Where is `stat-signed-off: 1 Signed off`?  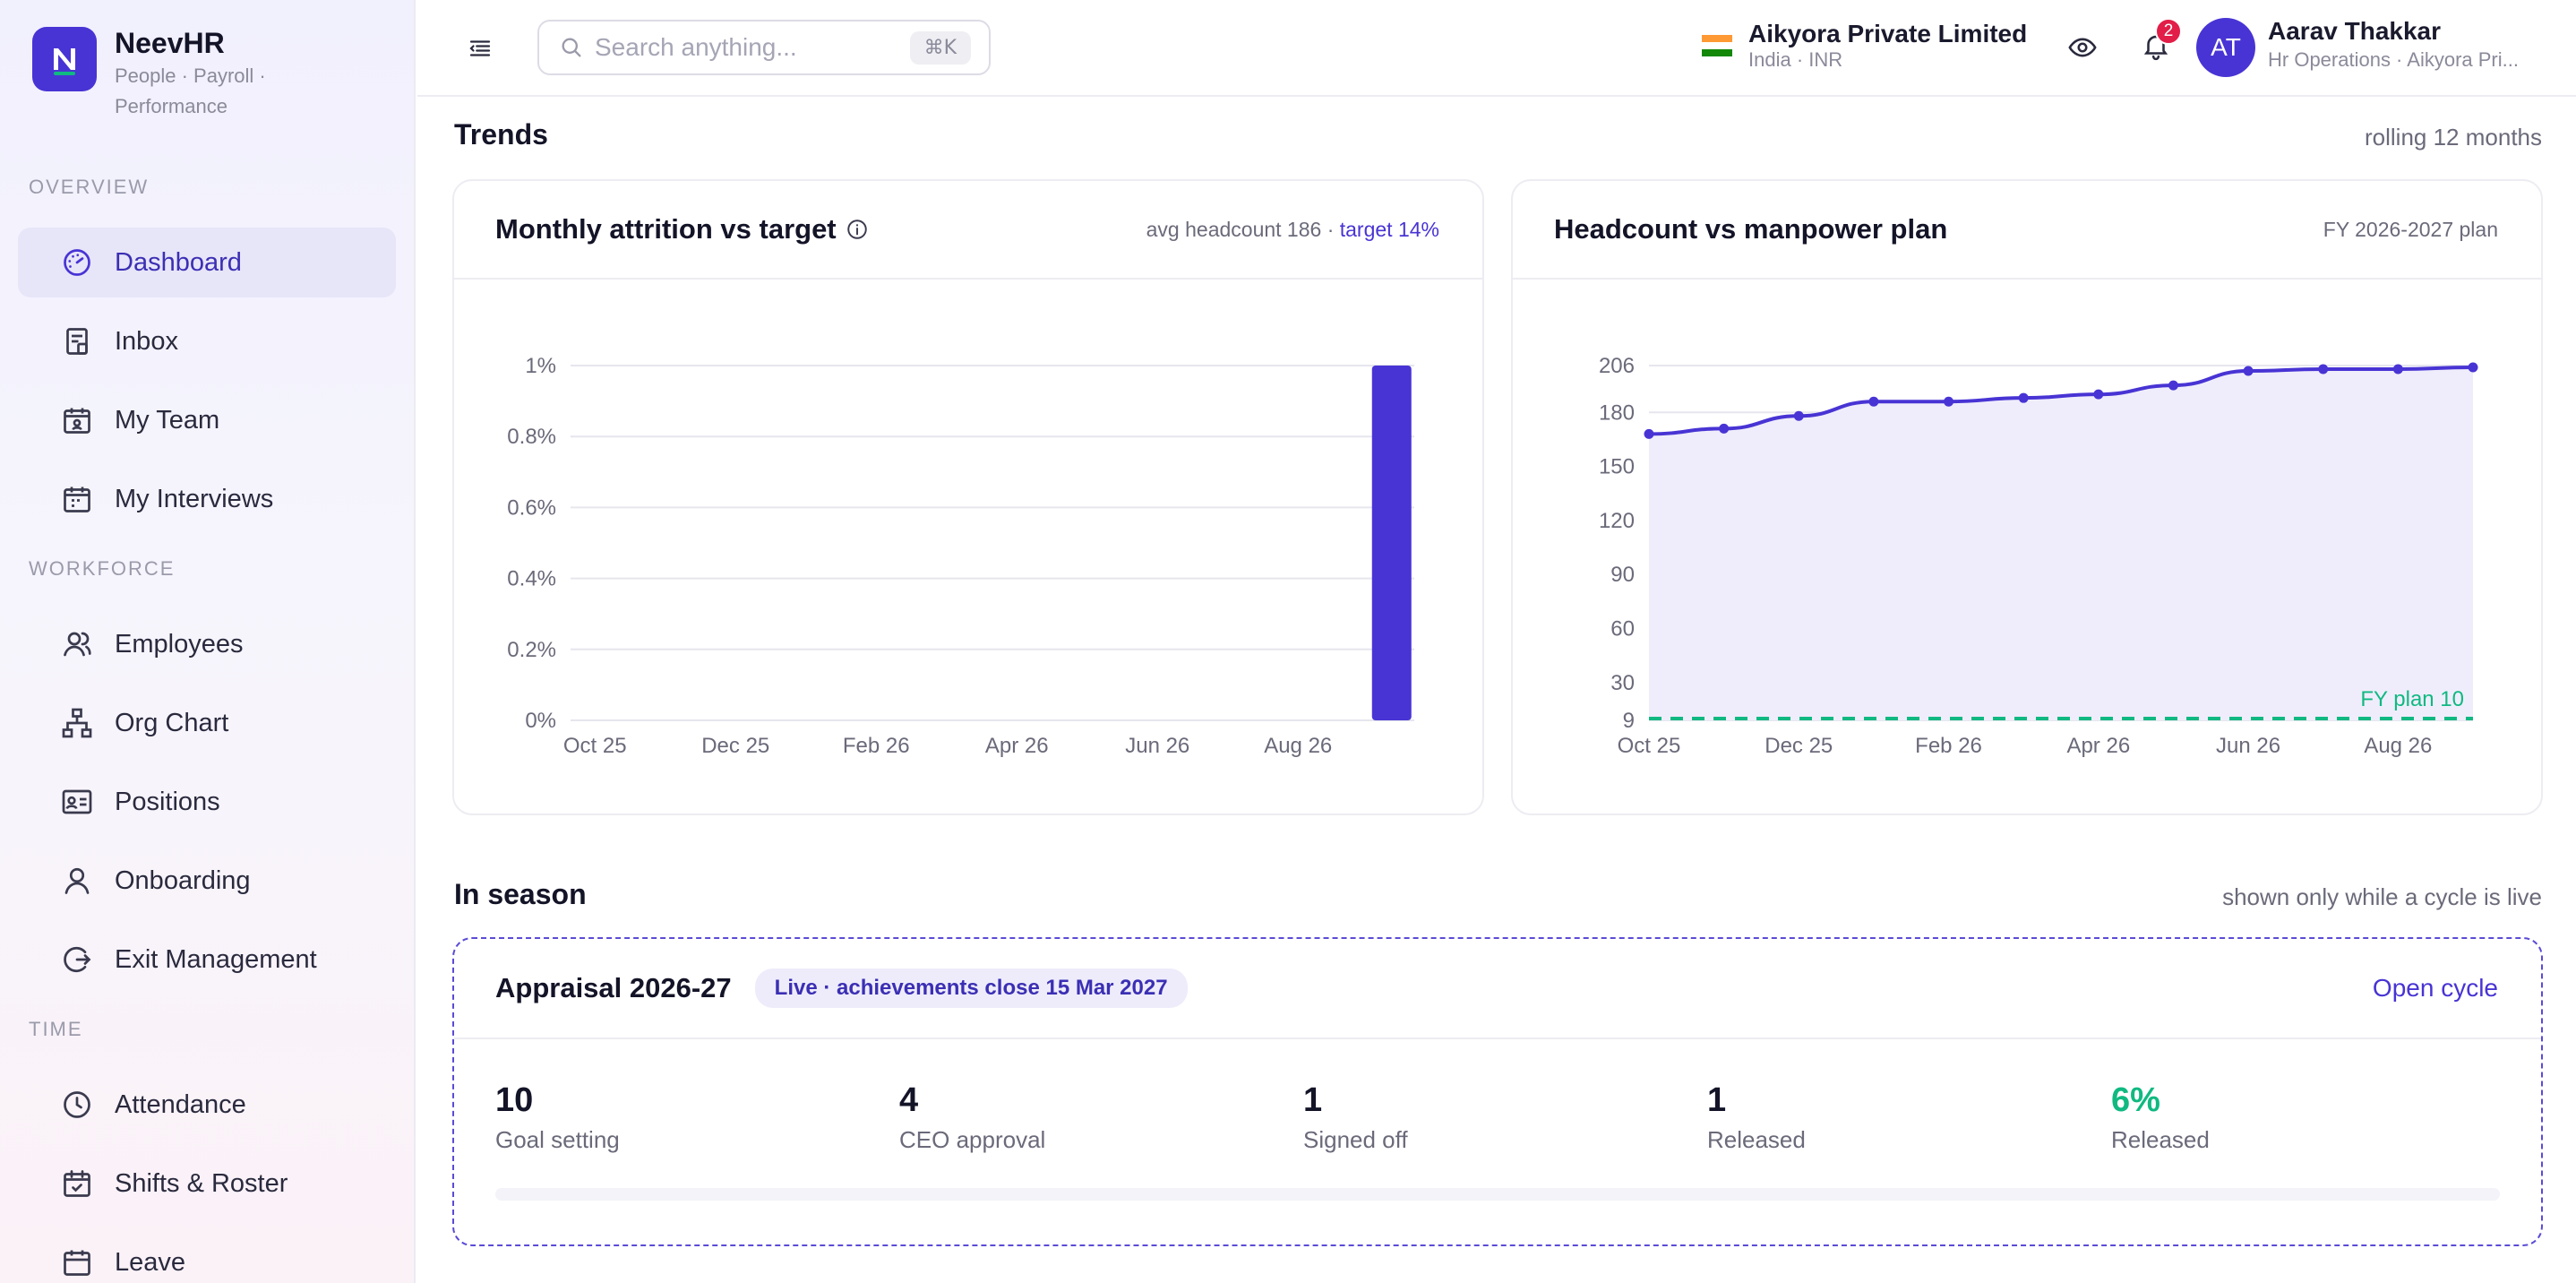
stat-signed-off: 1 Signed off is located at coordinates (1355, 1119).